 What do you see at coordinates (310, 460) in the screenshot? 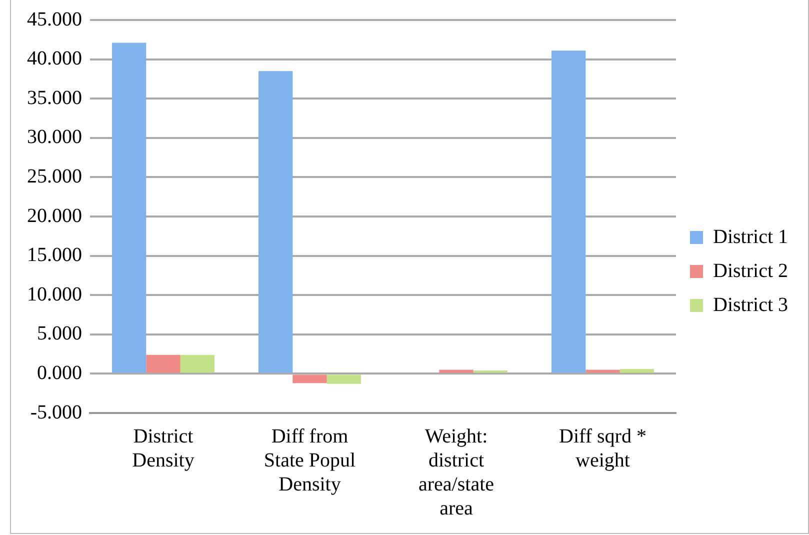
I see `x-tick-label: Diff from State Popul Density` at bounding box center [310, 460].